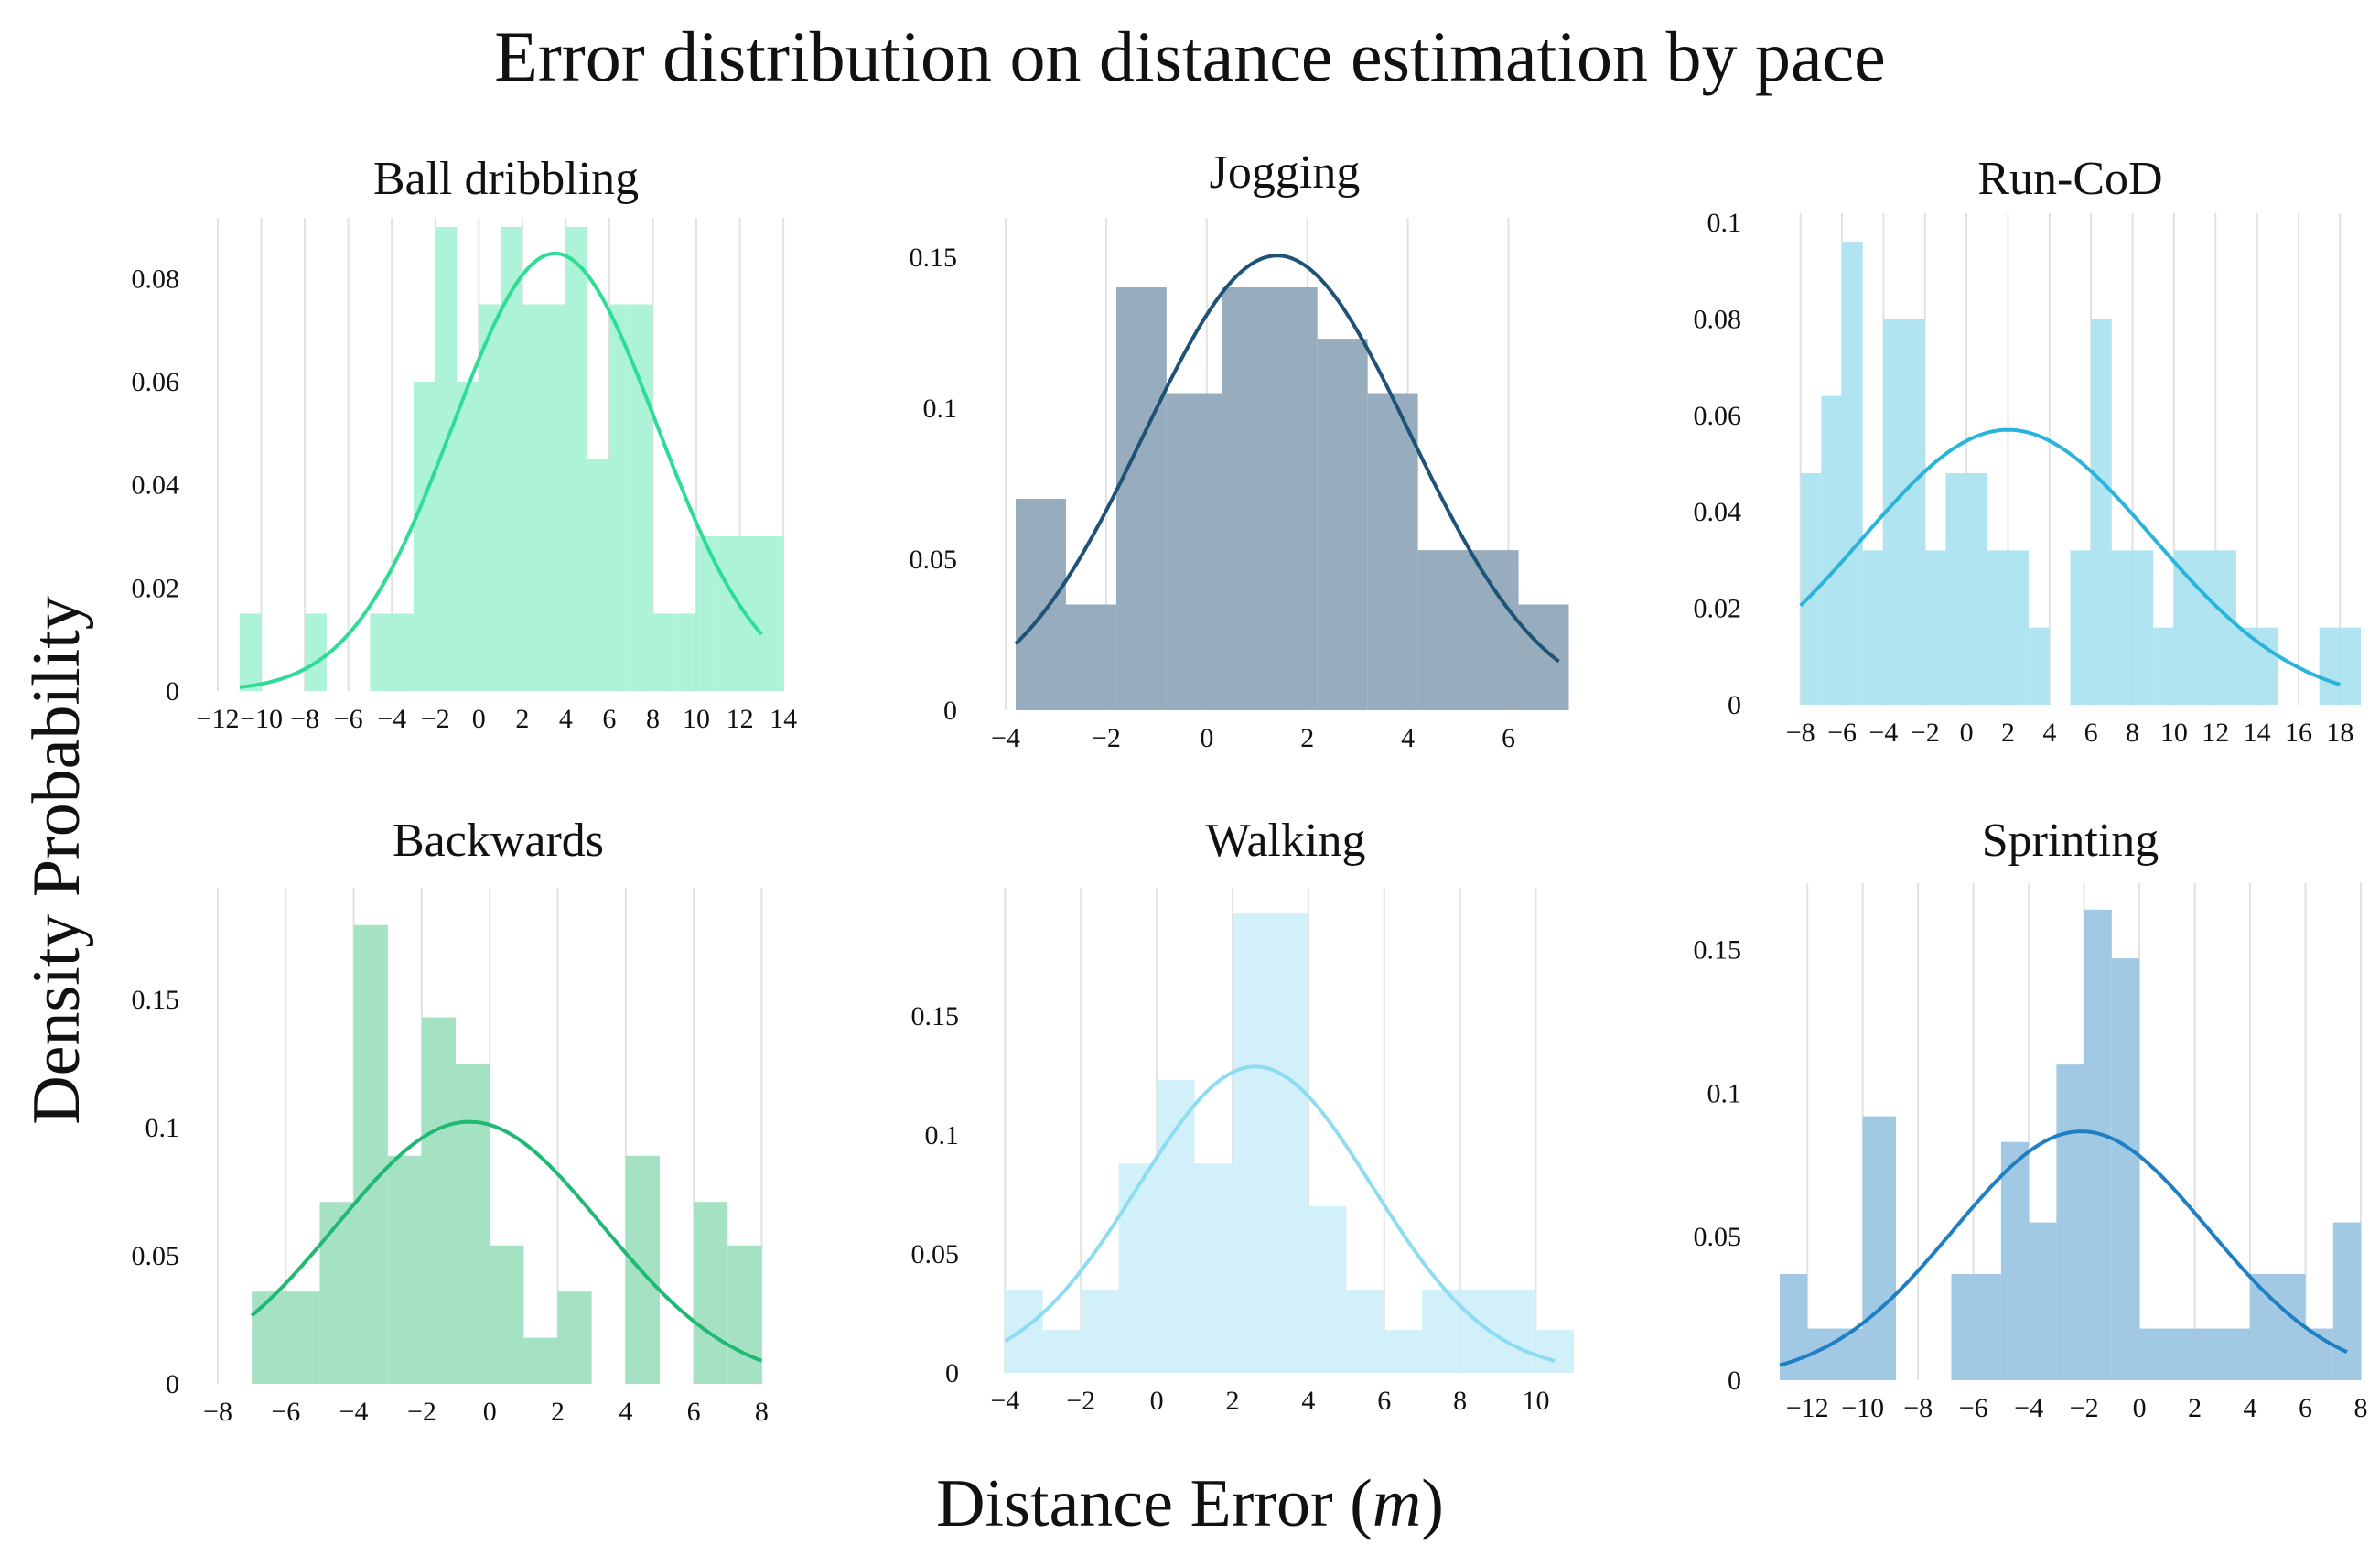  I want to click on x-axis-title: Distance Error (m), so click(1190, 1504).